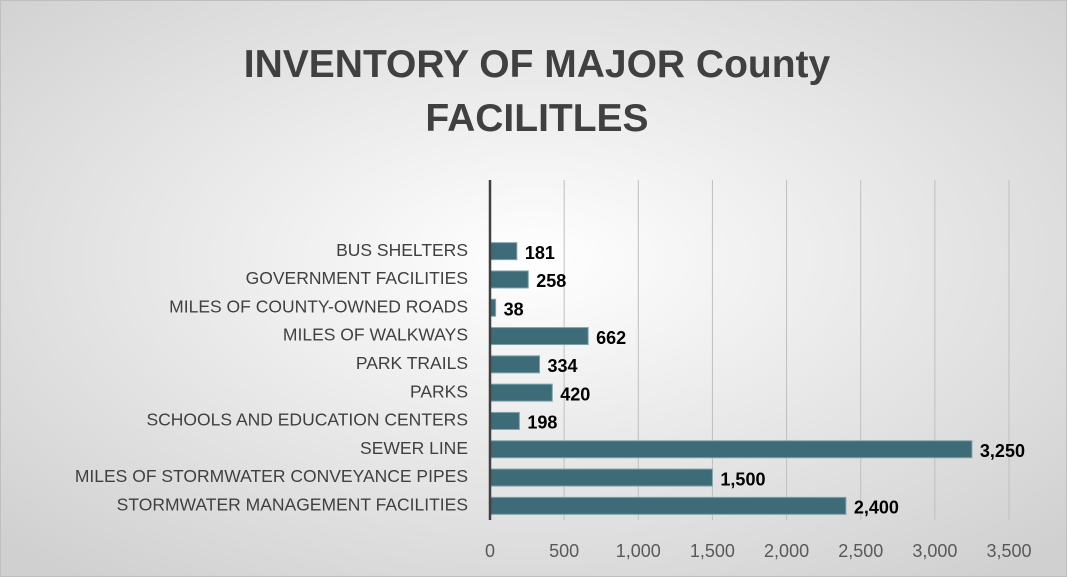  Describe the element at coordinates (540, 253) in the screenshot. I see `value-label: 181` at that location.